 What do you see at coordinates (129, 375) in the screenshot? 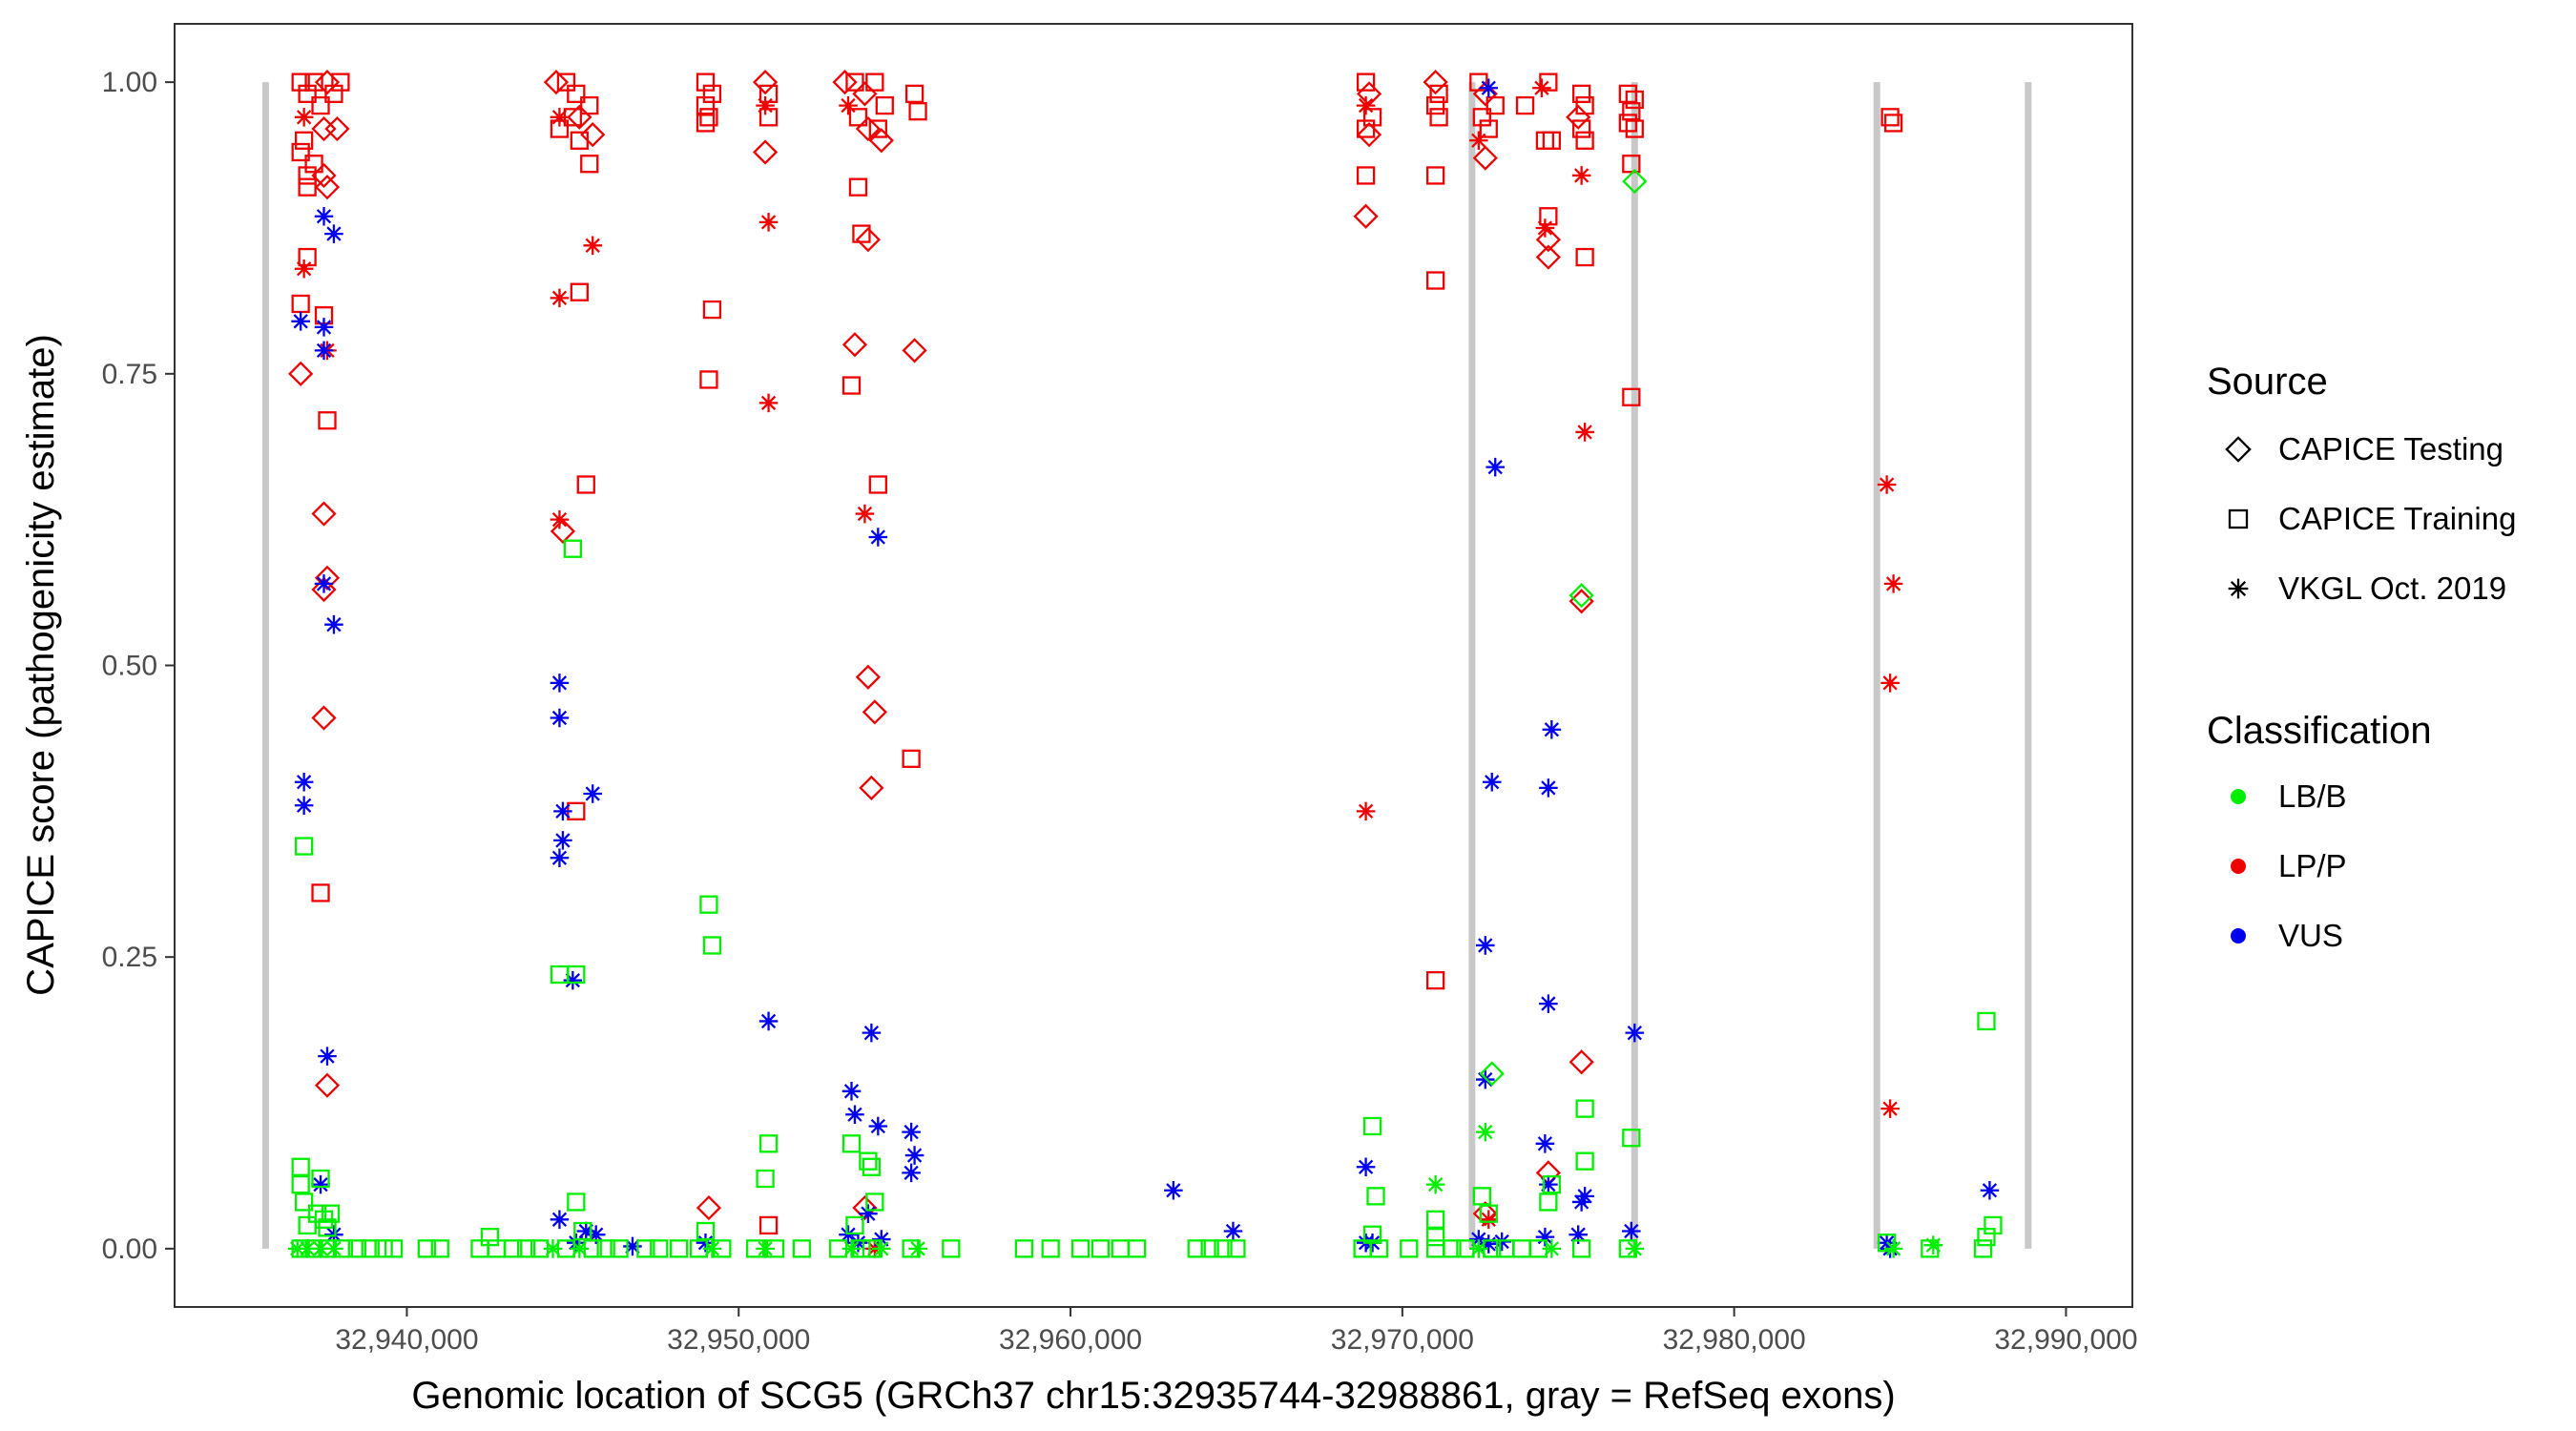
I see `y-tick-label-3: 0.75` at bounding box center [129, 375].